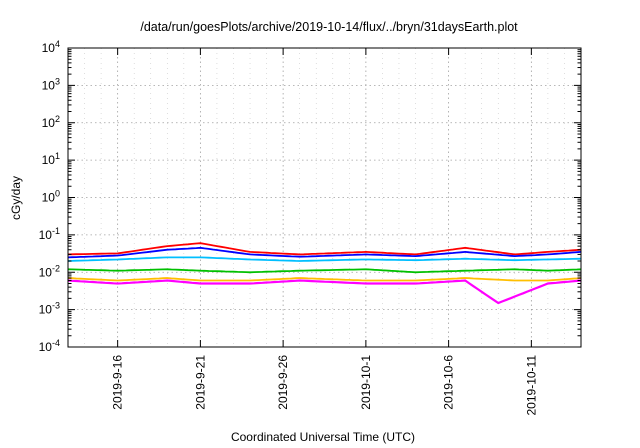  What do you see at coordinates (16, 198) in the screenshot?
I see `y-axis-label: cGy/day` at bounding box center [16, 198].